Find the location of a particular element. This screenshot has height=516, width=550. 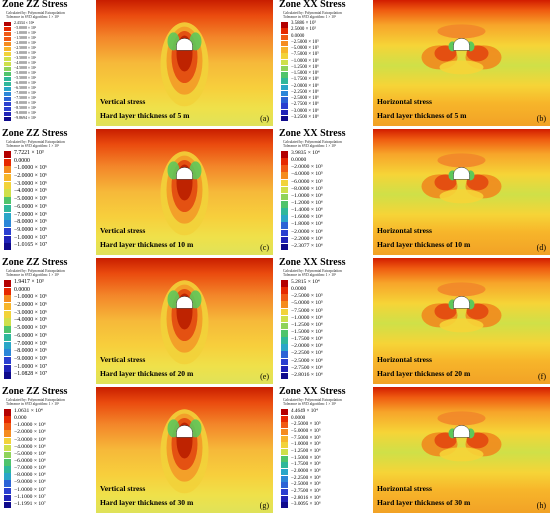

legend-label: −3.0000 × 10⁶ is located at coordinates (31, 183).